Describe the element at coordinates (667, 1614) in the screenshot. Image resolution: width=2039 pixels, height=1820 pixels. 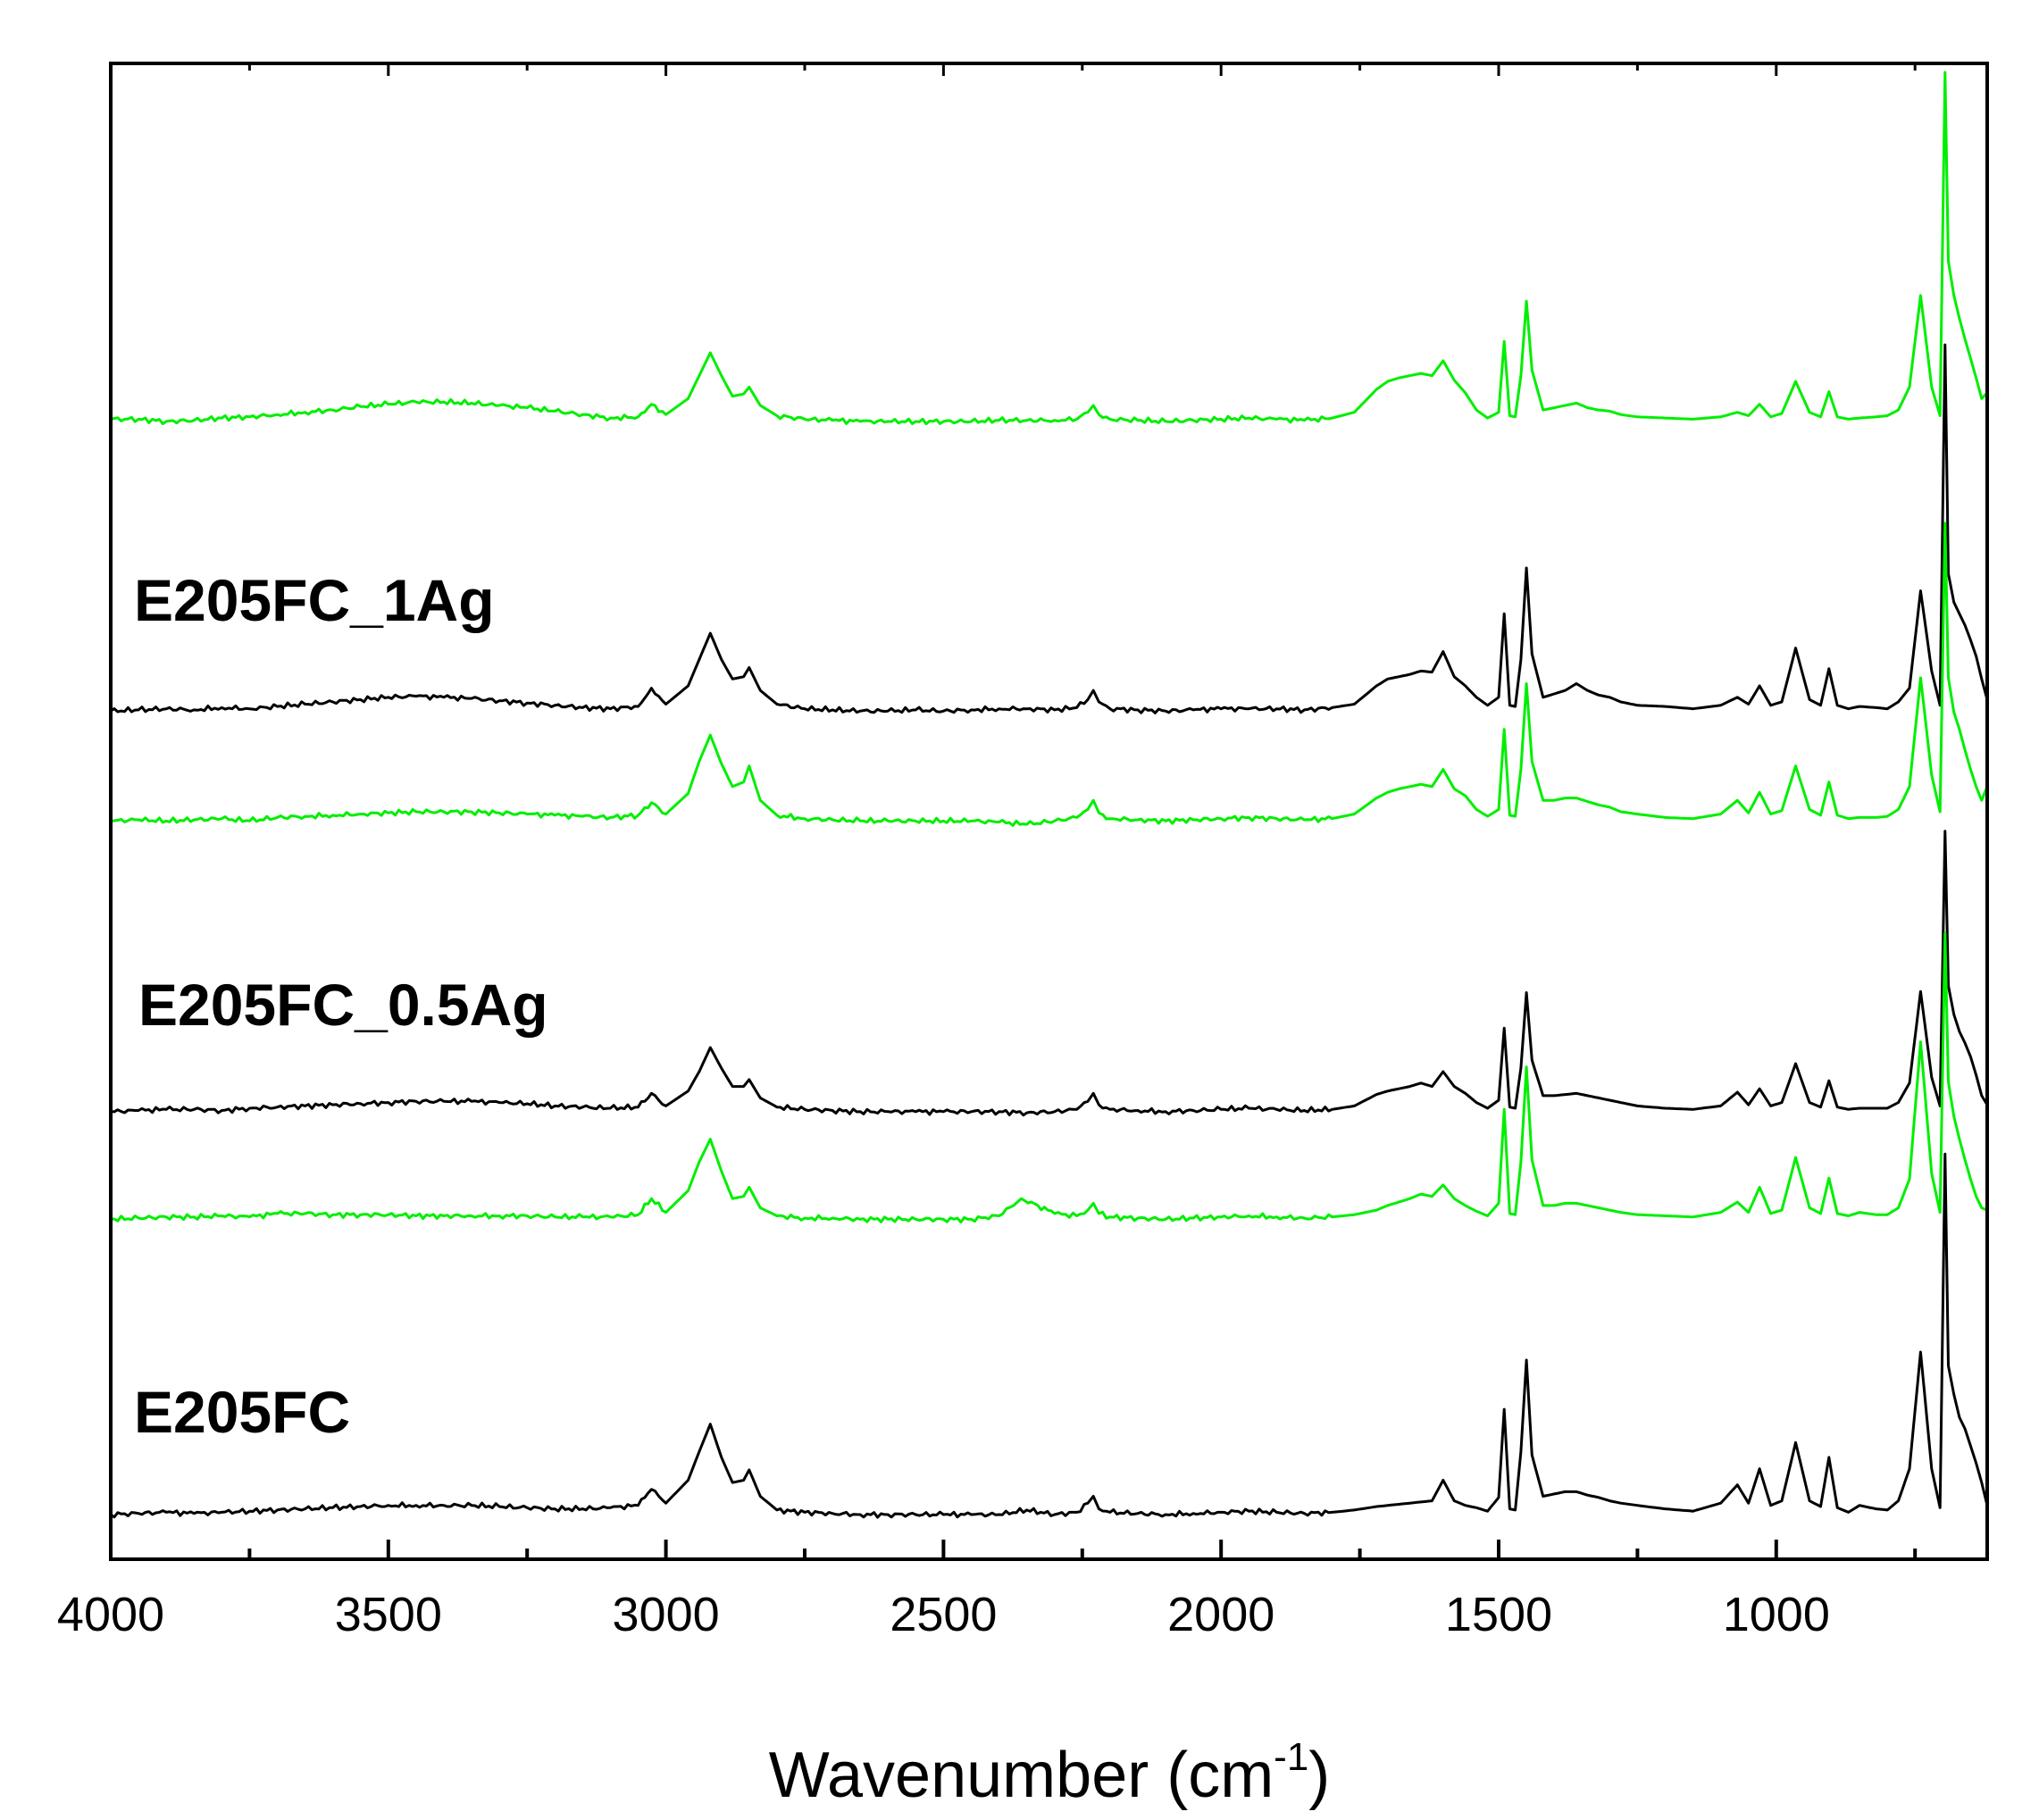
I see `x-tick-label: 3000` at that location.